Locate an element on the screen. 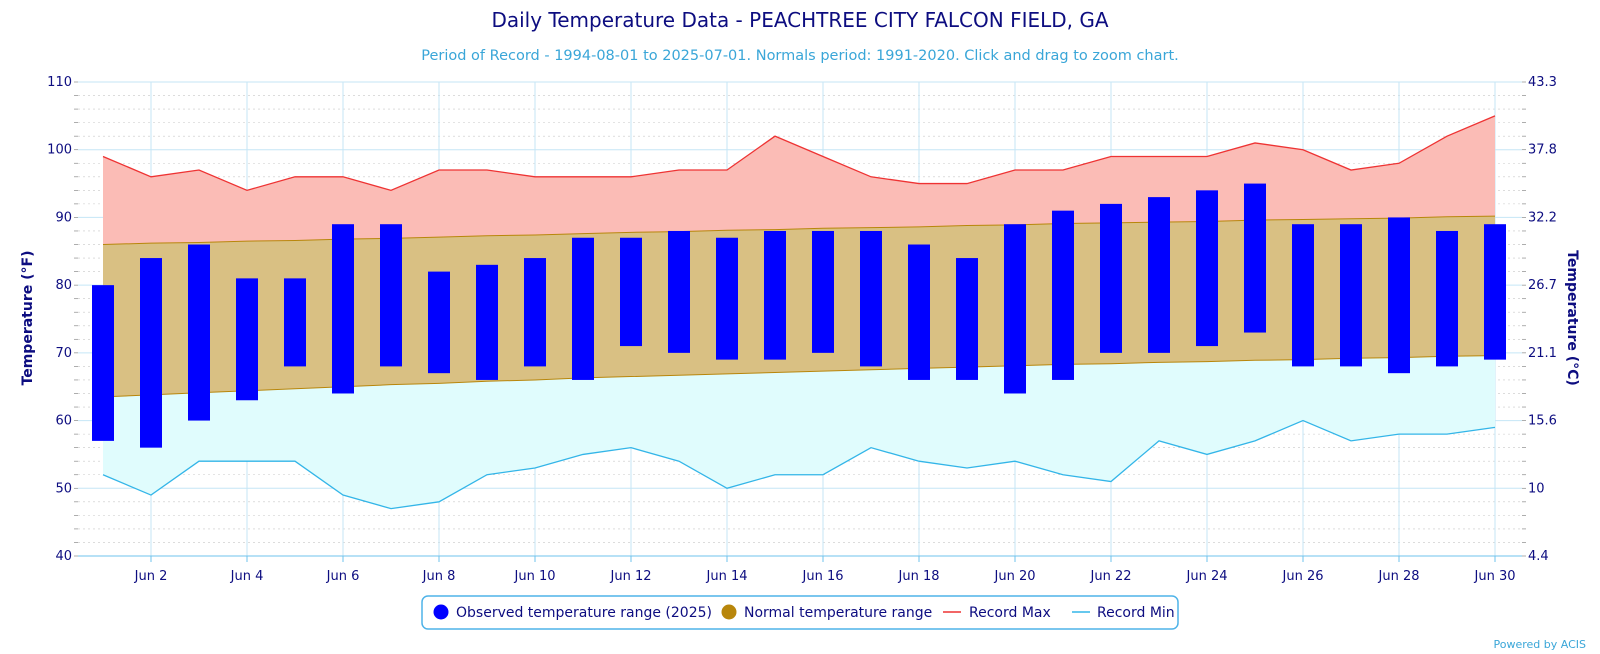  y-tick-label-left: 60 is located at coordinates (63, 421).